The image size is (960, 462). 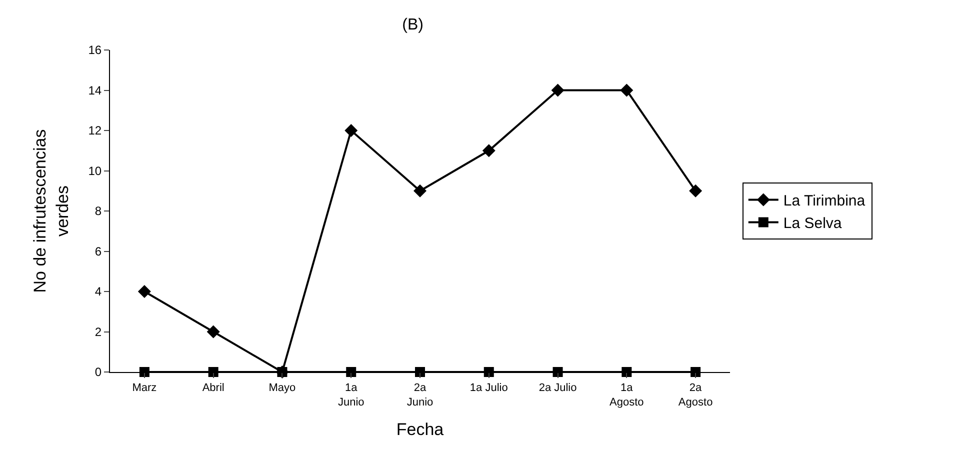 I want to click on x-tick-label: Abril, so click(x=213, y=388).